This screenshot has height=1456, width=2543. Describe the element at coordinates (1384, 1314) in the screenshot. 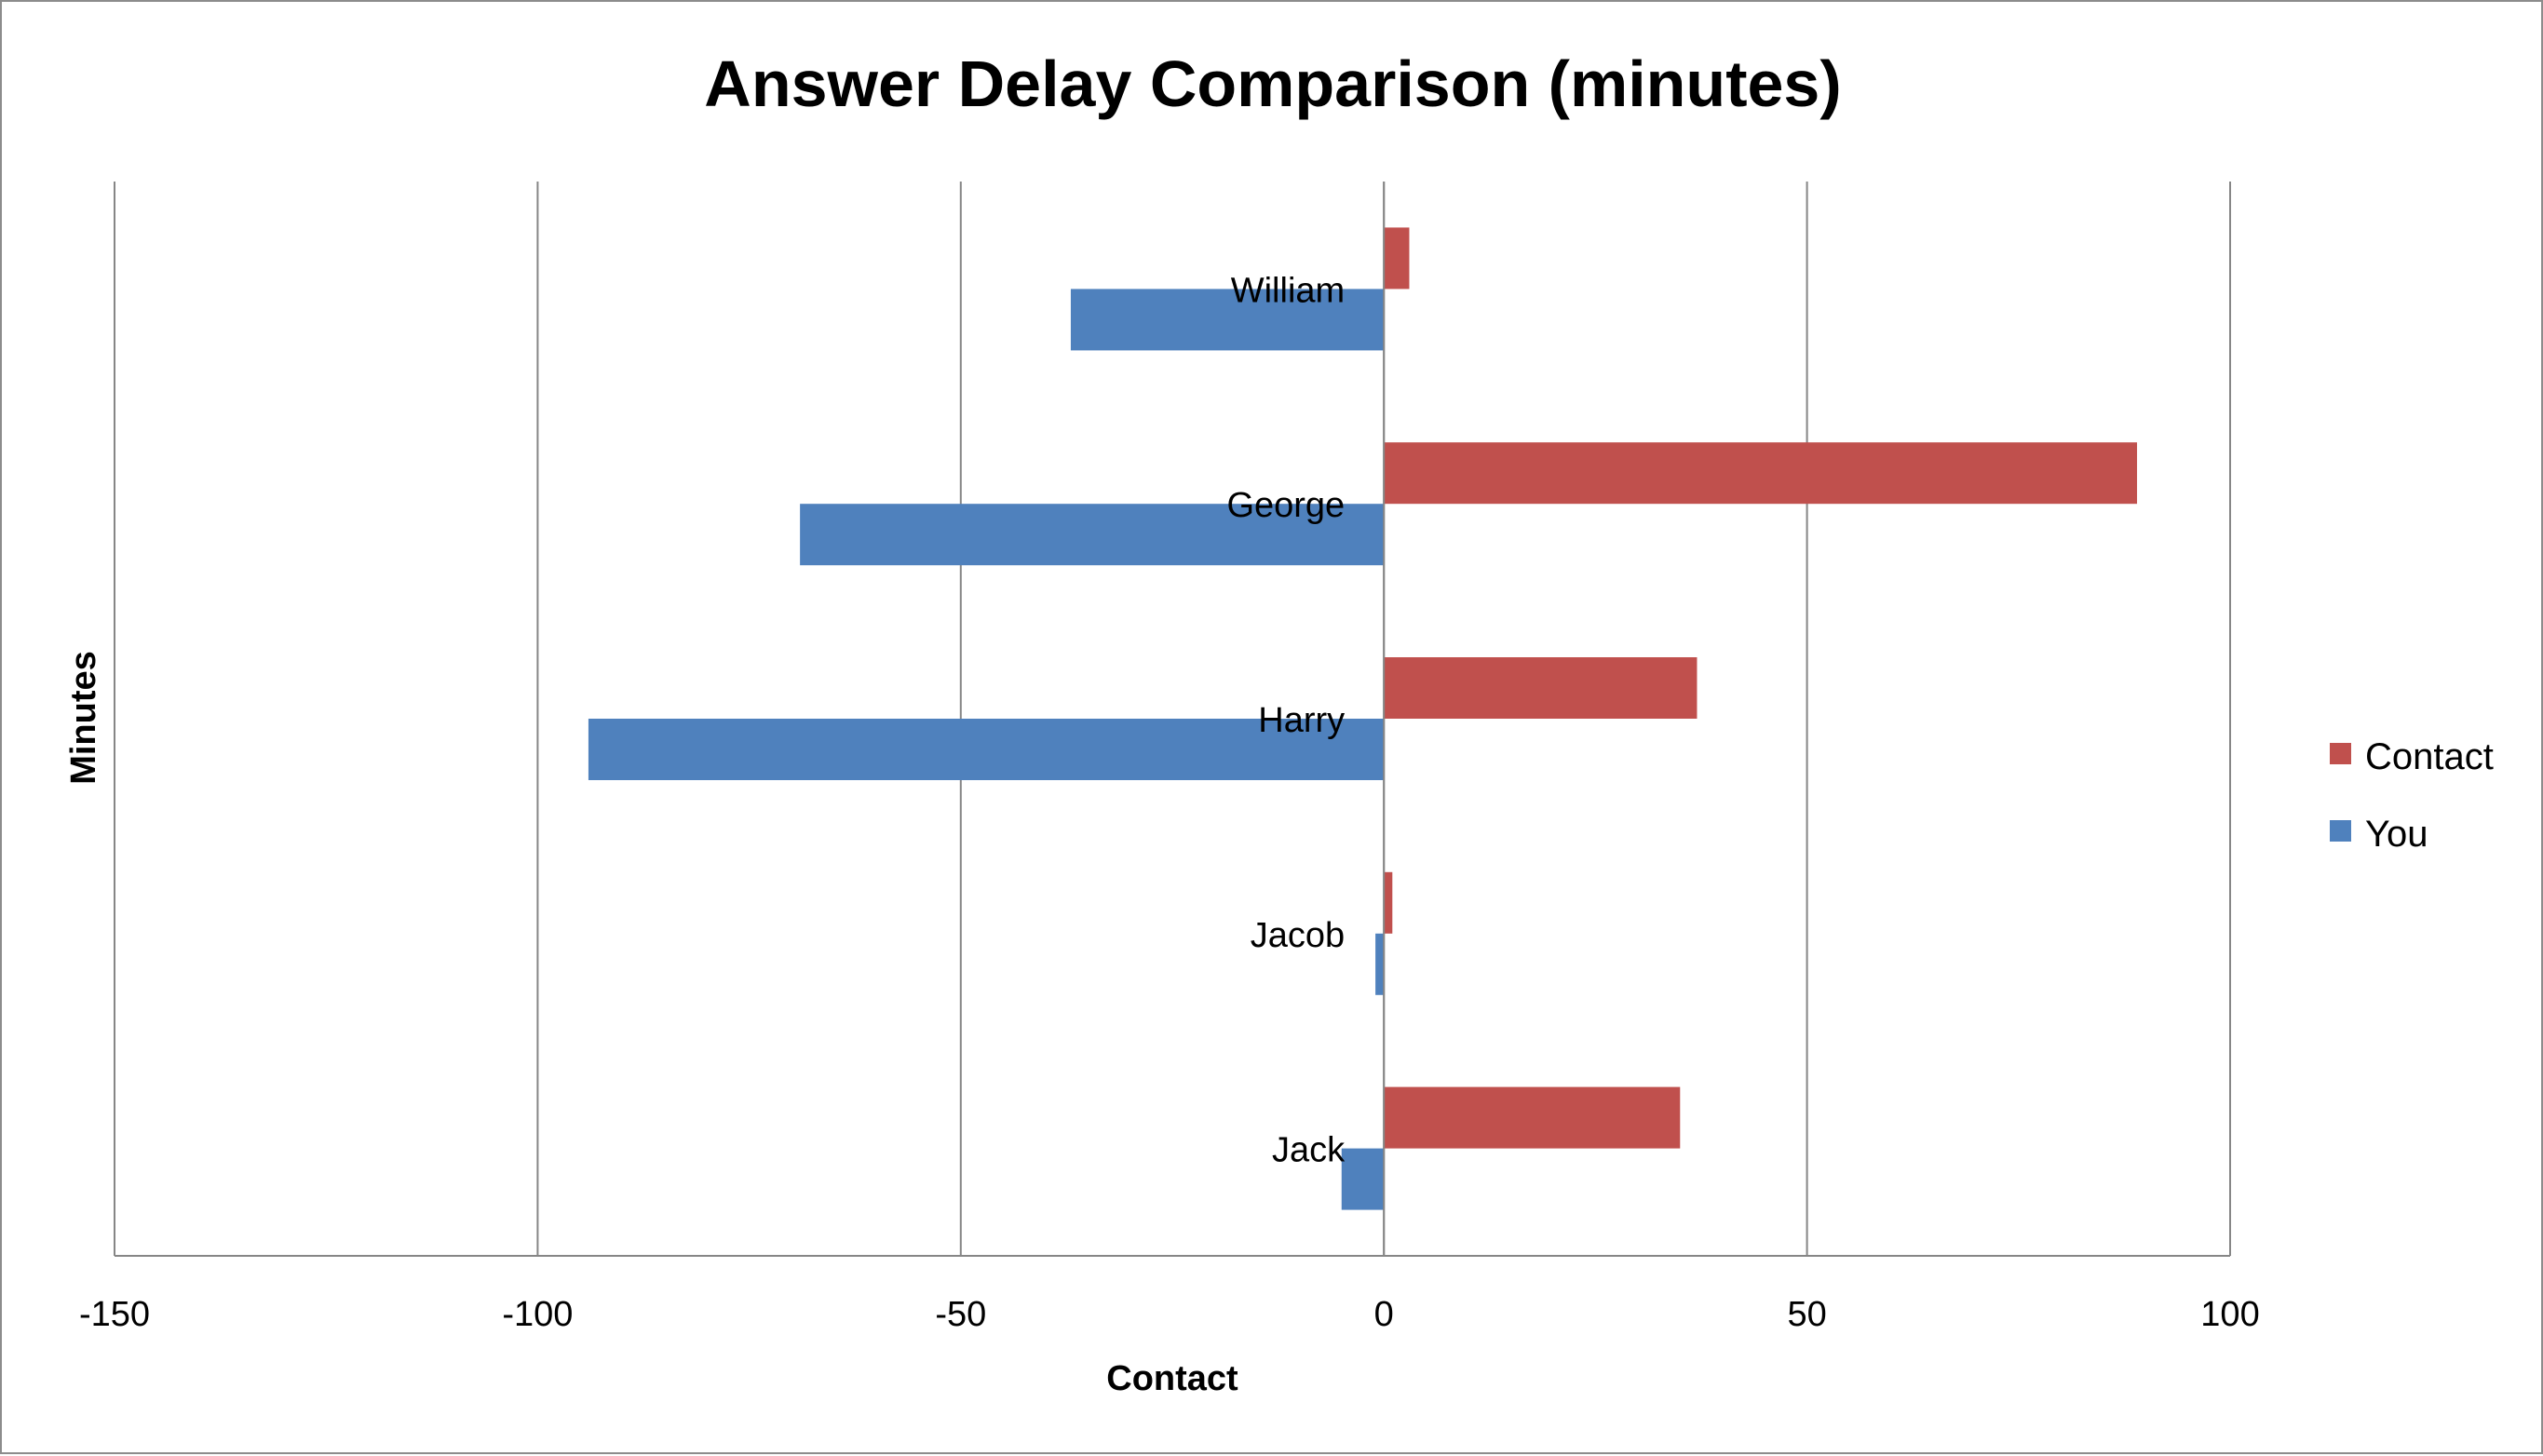

I see `x-tick-label: 0` at that location.